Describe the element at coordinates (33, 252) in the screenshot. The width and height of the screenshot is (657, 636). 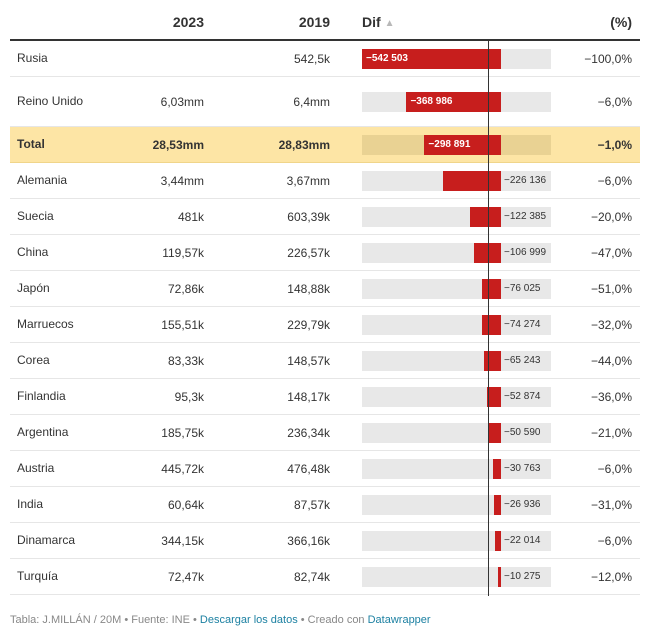
I see `row-name: China` at that location.